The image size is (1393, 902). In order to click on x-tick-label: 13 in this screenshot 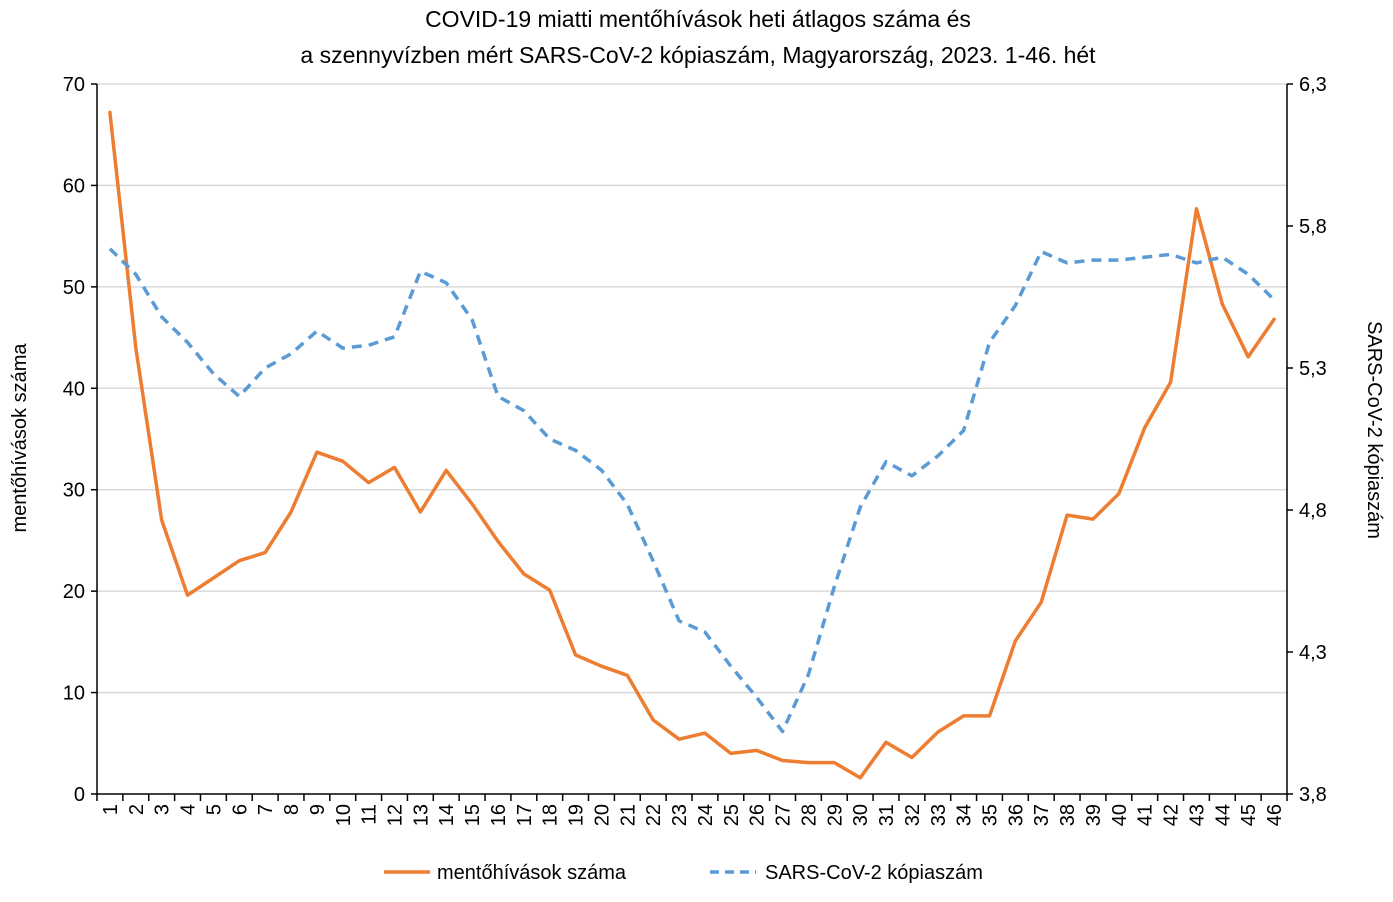, I will do `click(421, 815)`.